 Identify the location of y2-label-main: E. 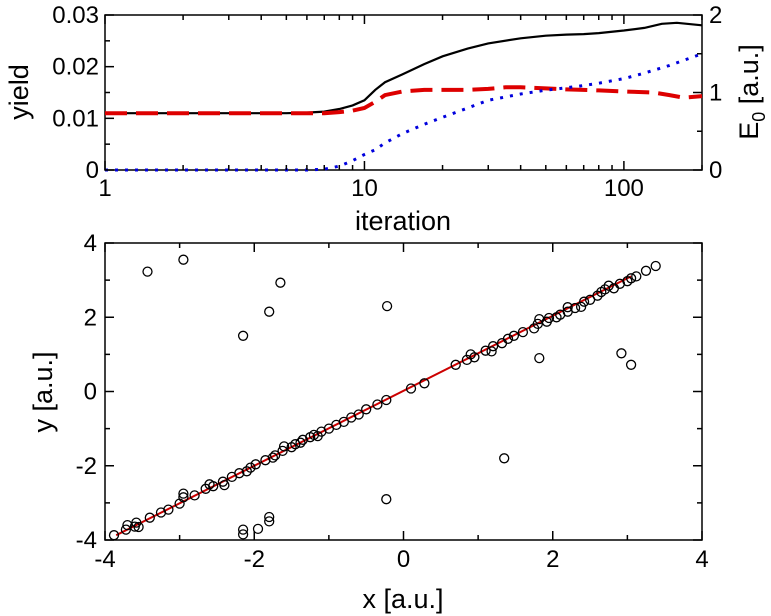
(749, 131).